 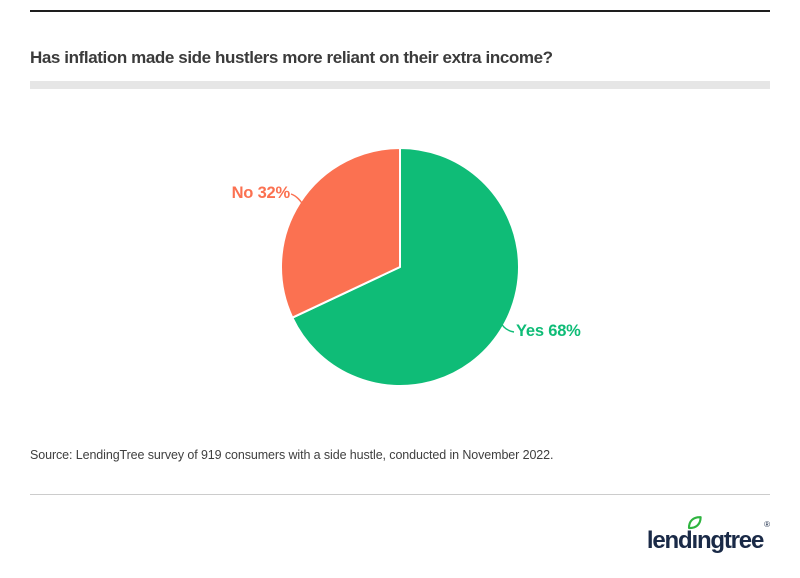 I want to click on title-underline-bar, so click(x=400, y=85).